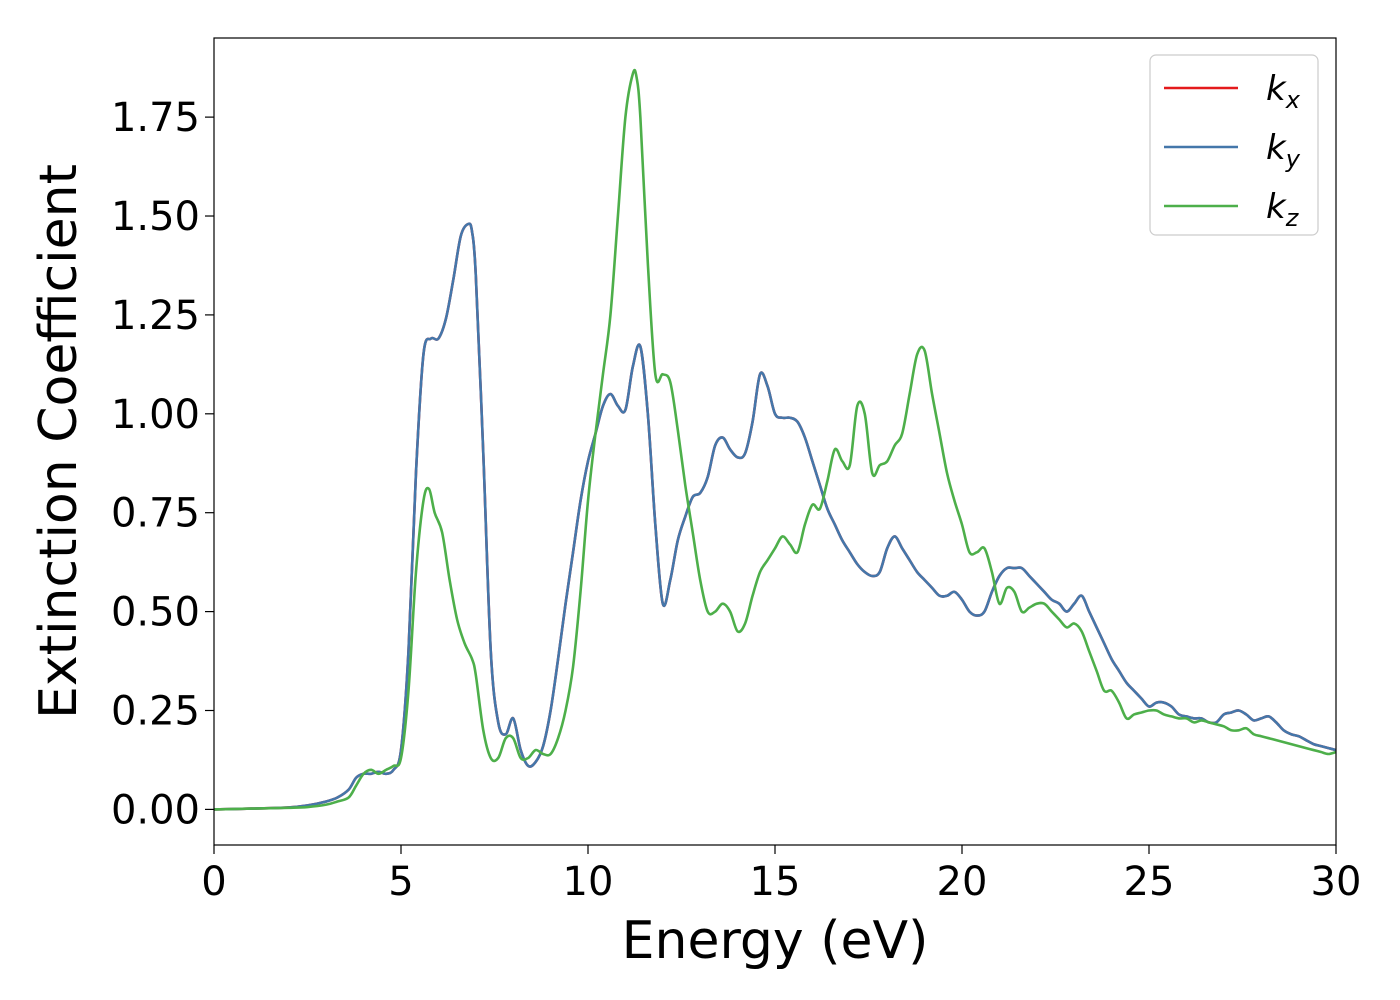 This screenshot has width=1400, height=1000. What do you see at coordinates (1283, 150) in the screenshot?
I see `legend-label-y: ky` at bounding box center [1283, 150].